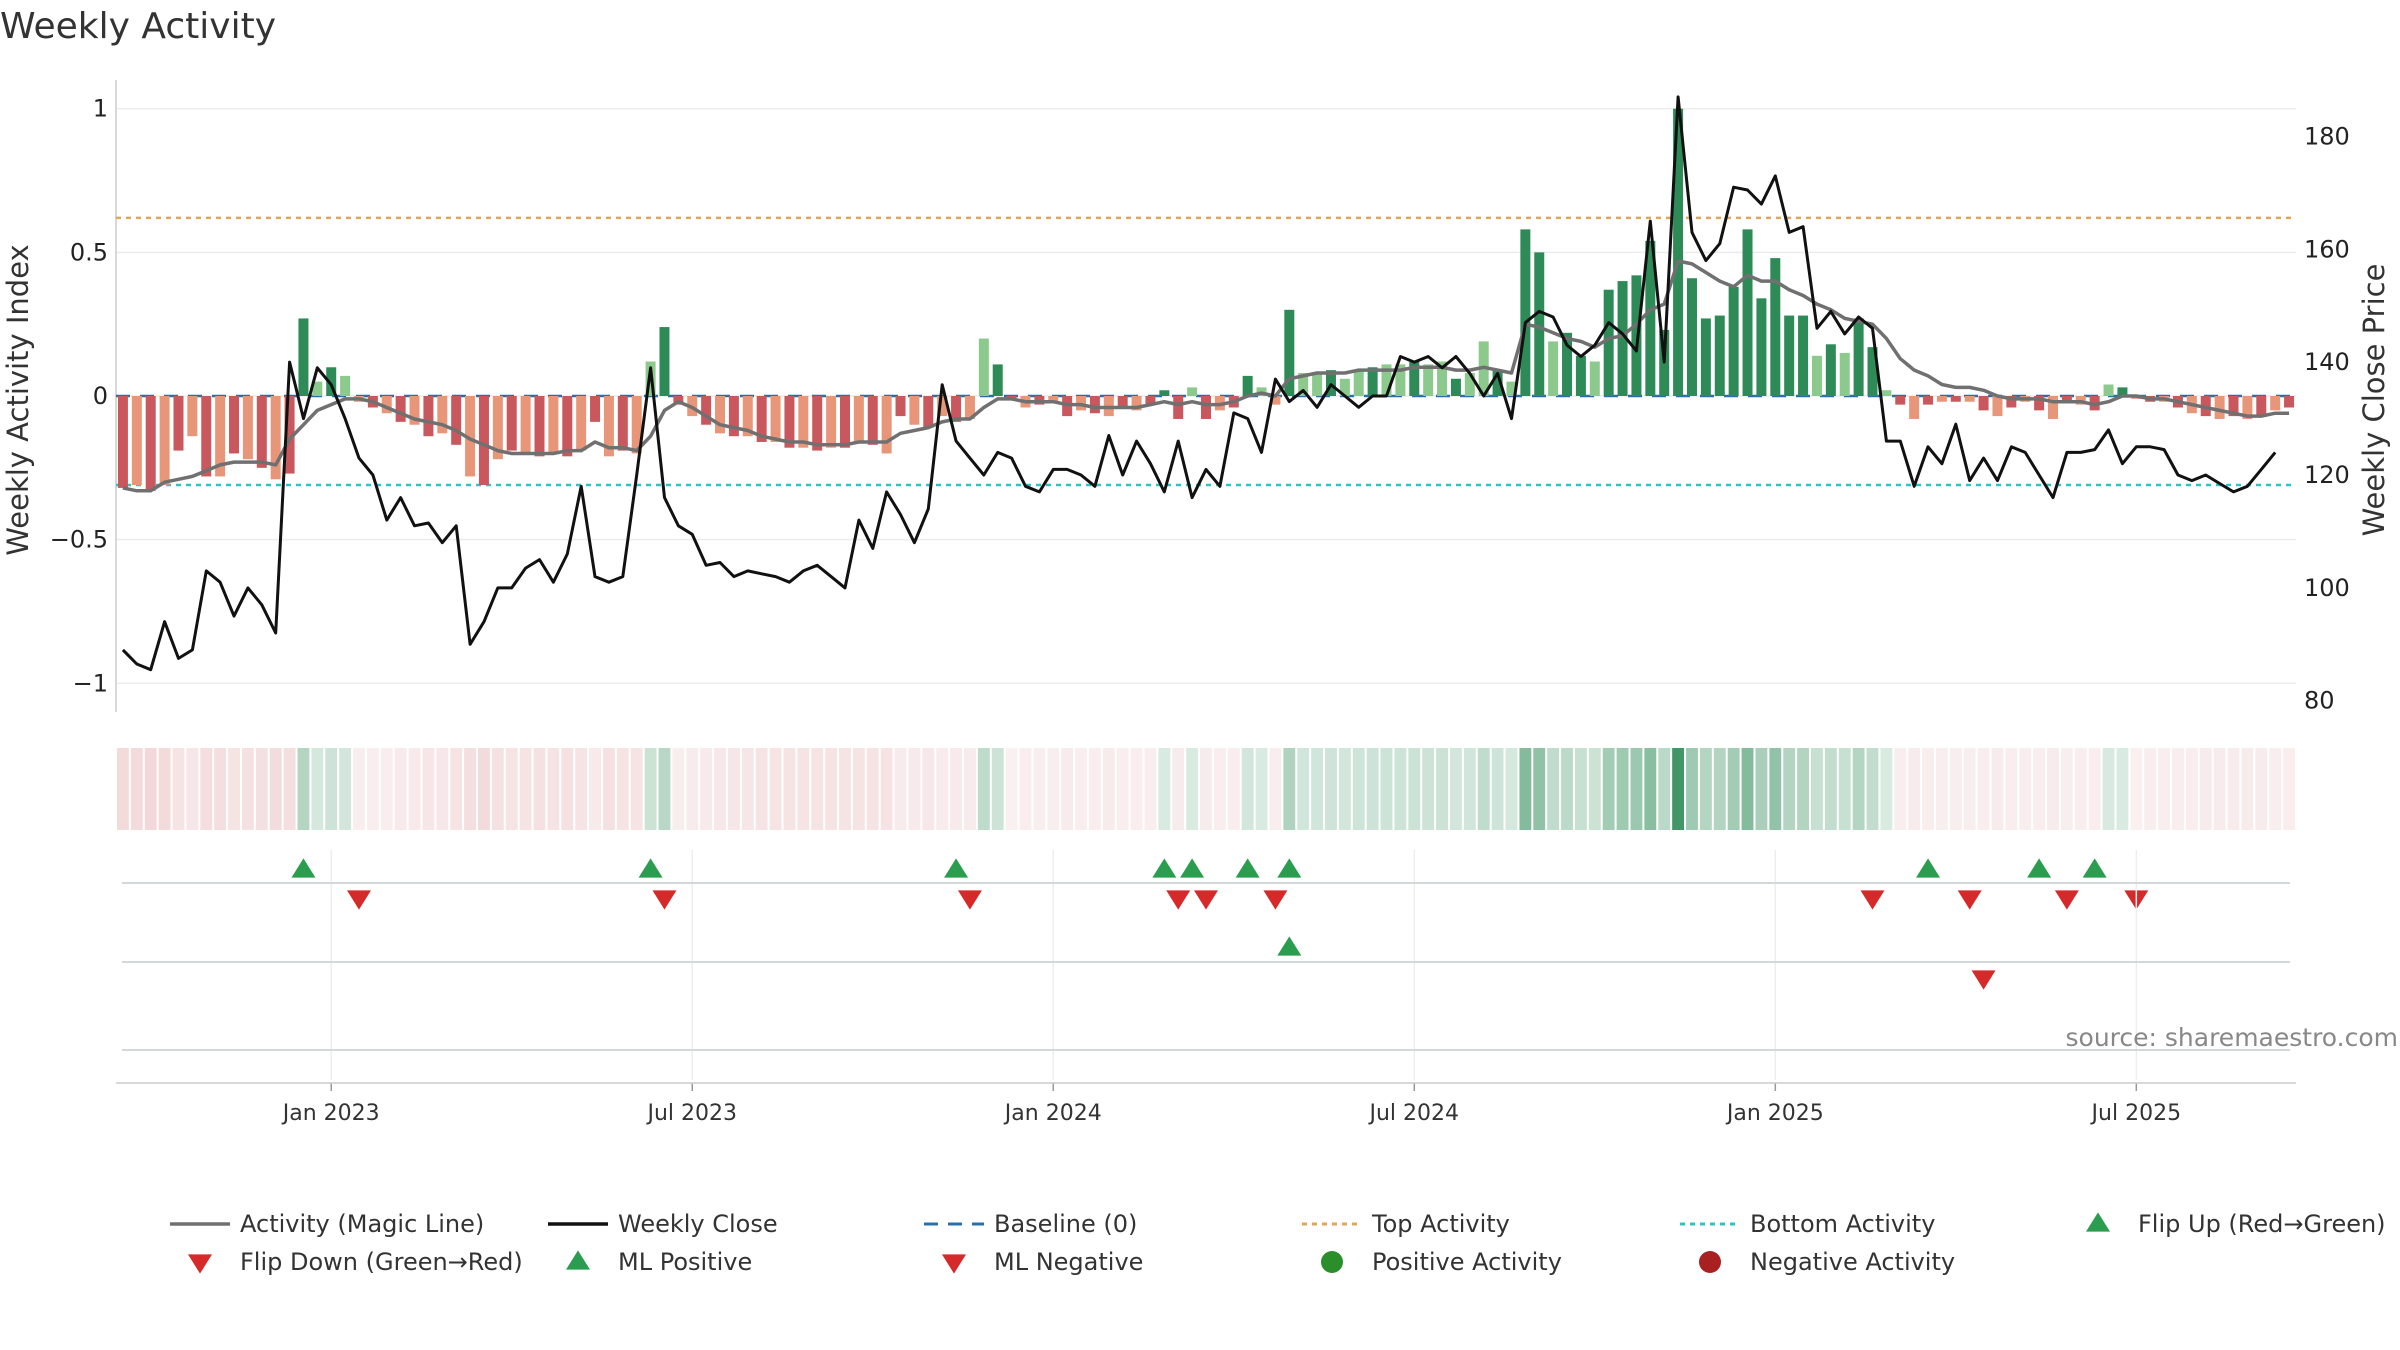  What do you see at coordinates (1852, 1262) in the screenshot?
I see `legend-label: Negative Activity` at bounding box center [1852, 1262].